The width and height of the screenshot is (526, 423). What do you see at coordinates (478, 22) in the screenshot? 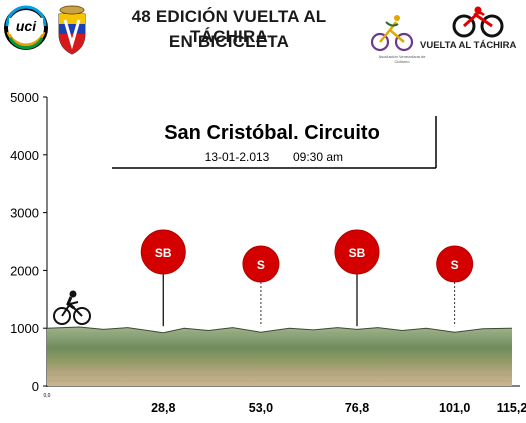
I see `vuelta-tachira-logo` at bounding box center [478, 22].